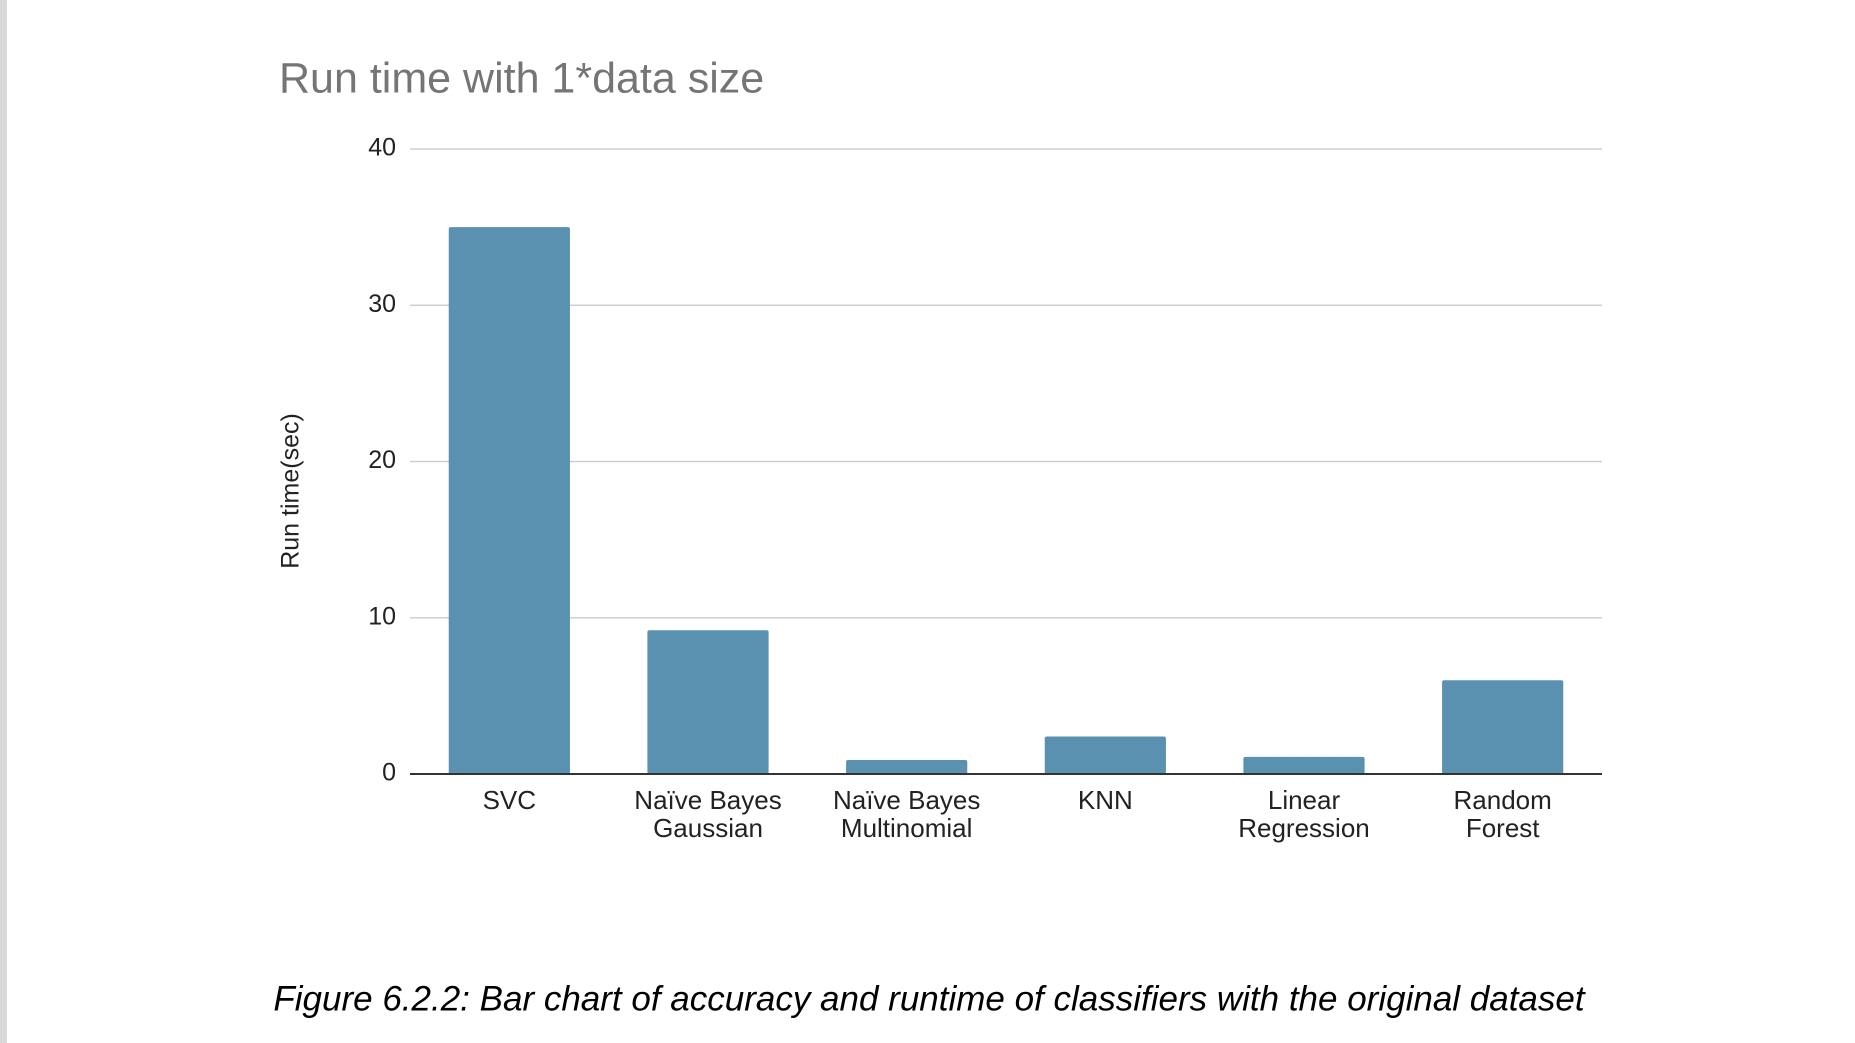 The image size is (1855, 1043). I want to click on x-tick-label: KNN, so click(1105, 800).